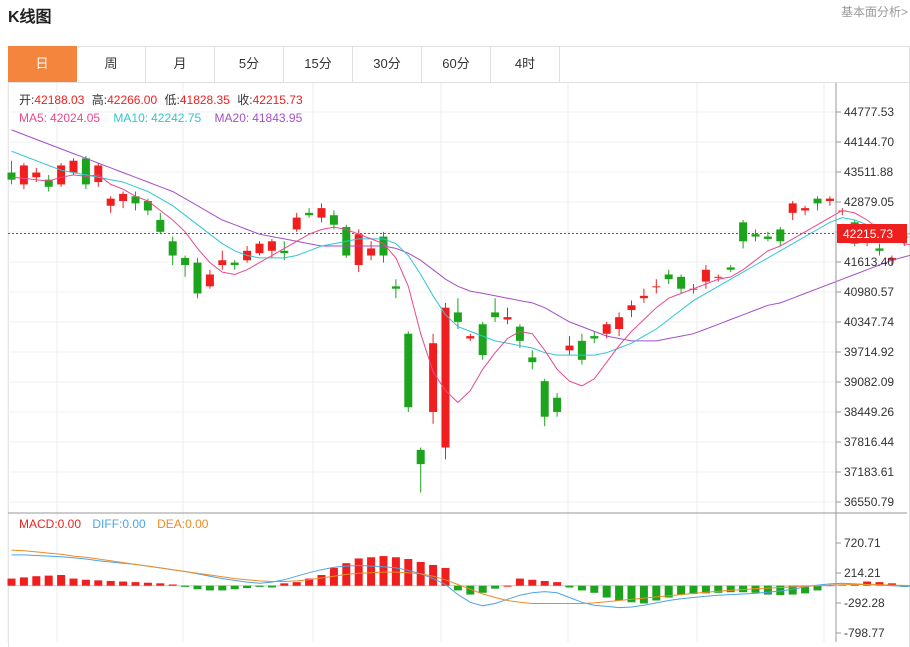 Image resolution: width=910 pixels, height=647 pixels. Describe the element at coordinates (70, 524) in the screenshot. I see `macd-value: 0.00` at that location.